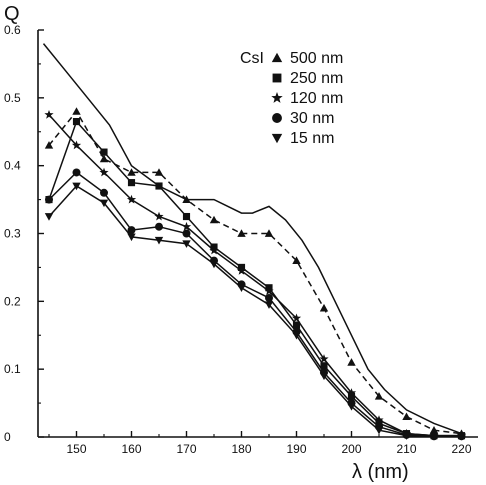 Image resolution: width=486 pixels, height=485 pixels. What do you see at coordinates (7, 437) in the screenshot?
I see `y-tick-label: 0` at bounding box center [7, 437].